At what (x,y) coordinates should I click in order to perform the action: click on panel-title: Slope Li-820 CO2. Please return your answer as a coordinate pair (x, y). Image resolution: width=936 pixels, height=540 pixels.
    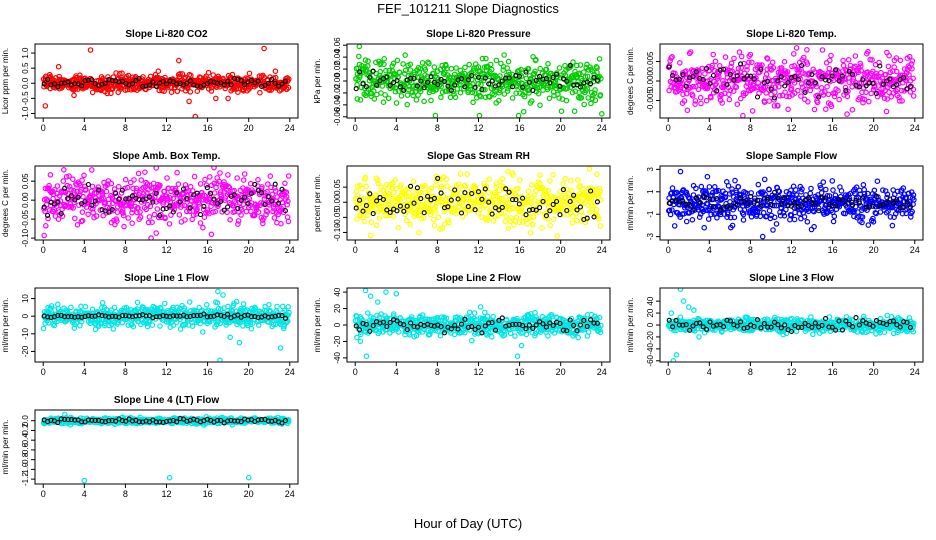
    Looking at the image, I should click on (166, 34).